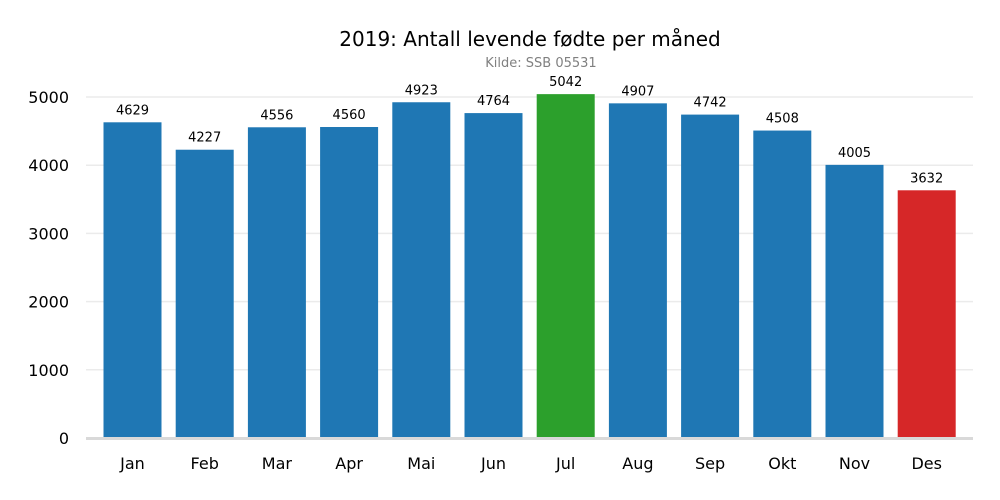 The width and height of the screenshot is (1000, 500). Describe the element at coordinates (637, 463) in the screenshot. I see `x-tick-label: Aug` at that location.